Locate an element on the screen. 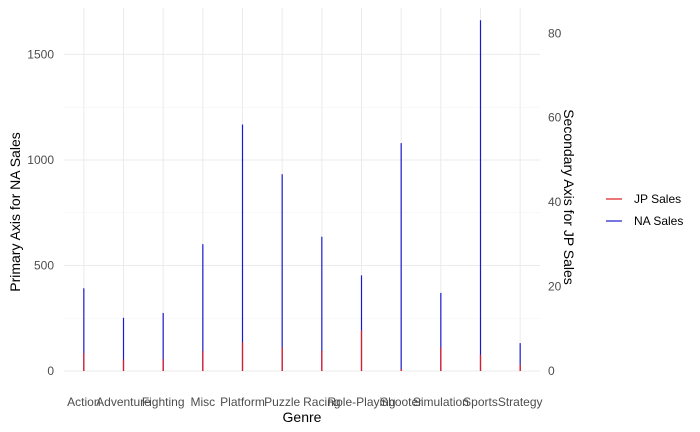  x-tick-label: Adventure is located at coordinates (123, 402).